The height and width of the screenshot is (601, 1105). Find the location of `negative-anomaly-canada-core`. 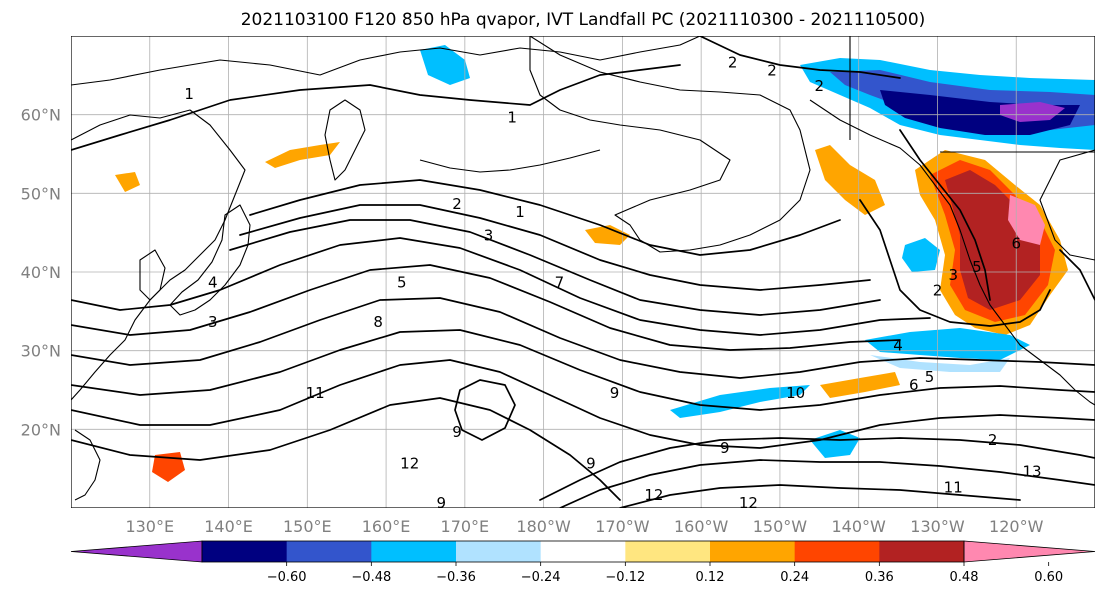

negative-anomaly-canada-core is located at coordinates (980, 112).